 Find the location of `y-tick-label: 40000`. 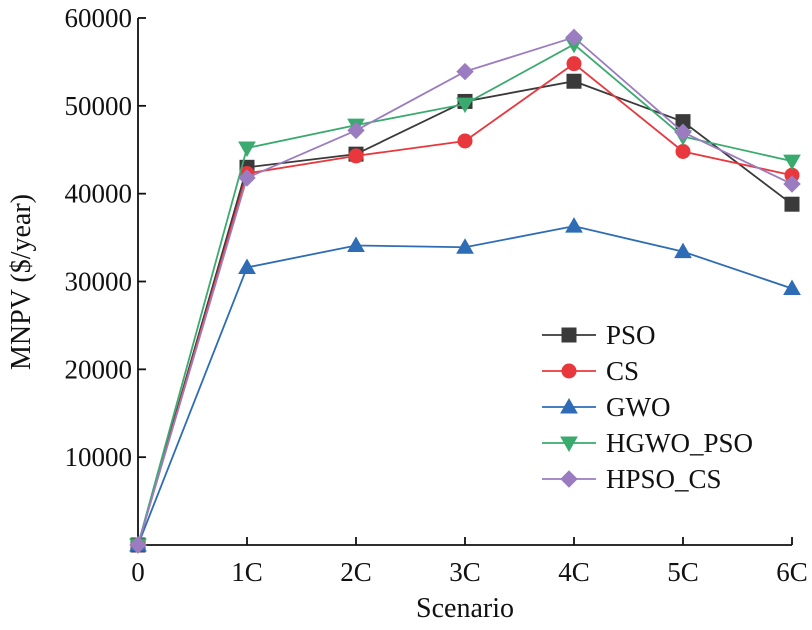

y-tick-label: 40000 is located at coordinates (99, 194).